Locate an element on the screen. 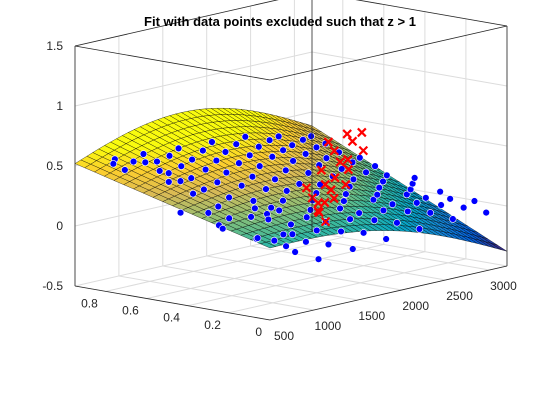  surface-face is located at coordinates (499, 247).